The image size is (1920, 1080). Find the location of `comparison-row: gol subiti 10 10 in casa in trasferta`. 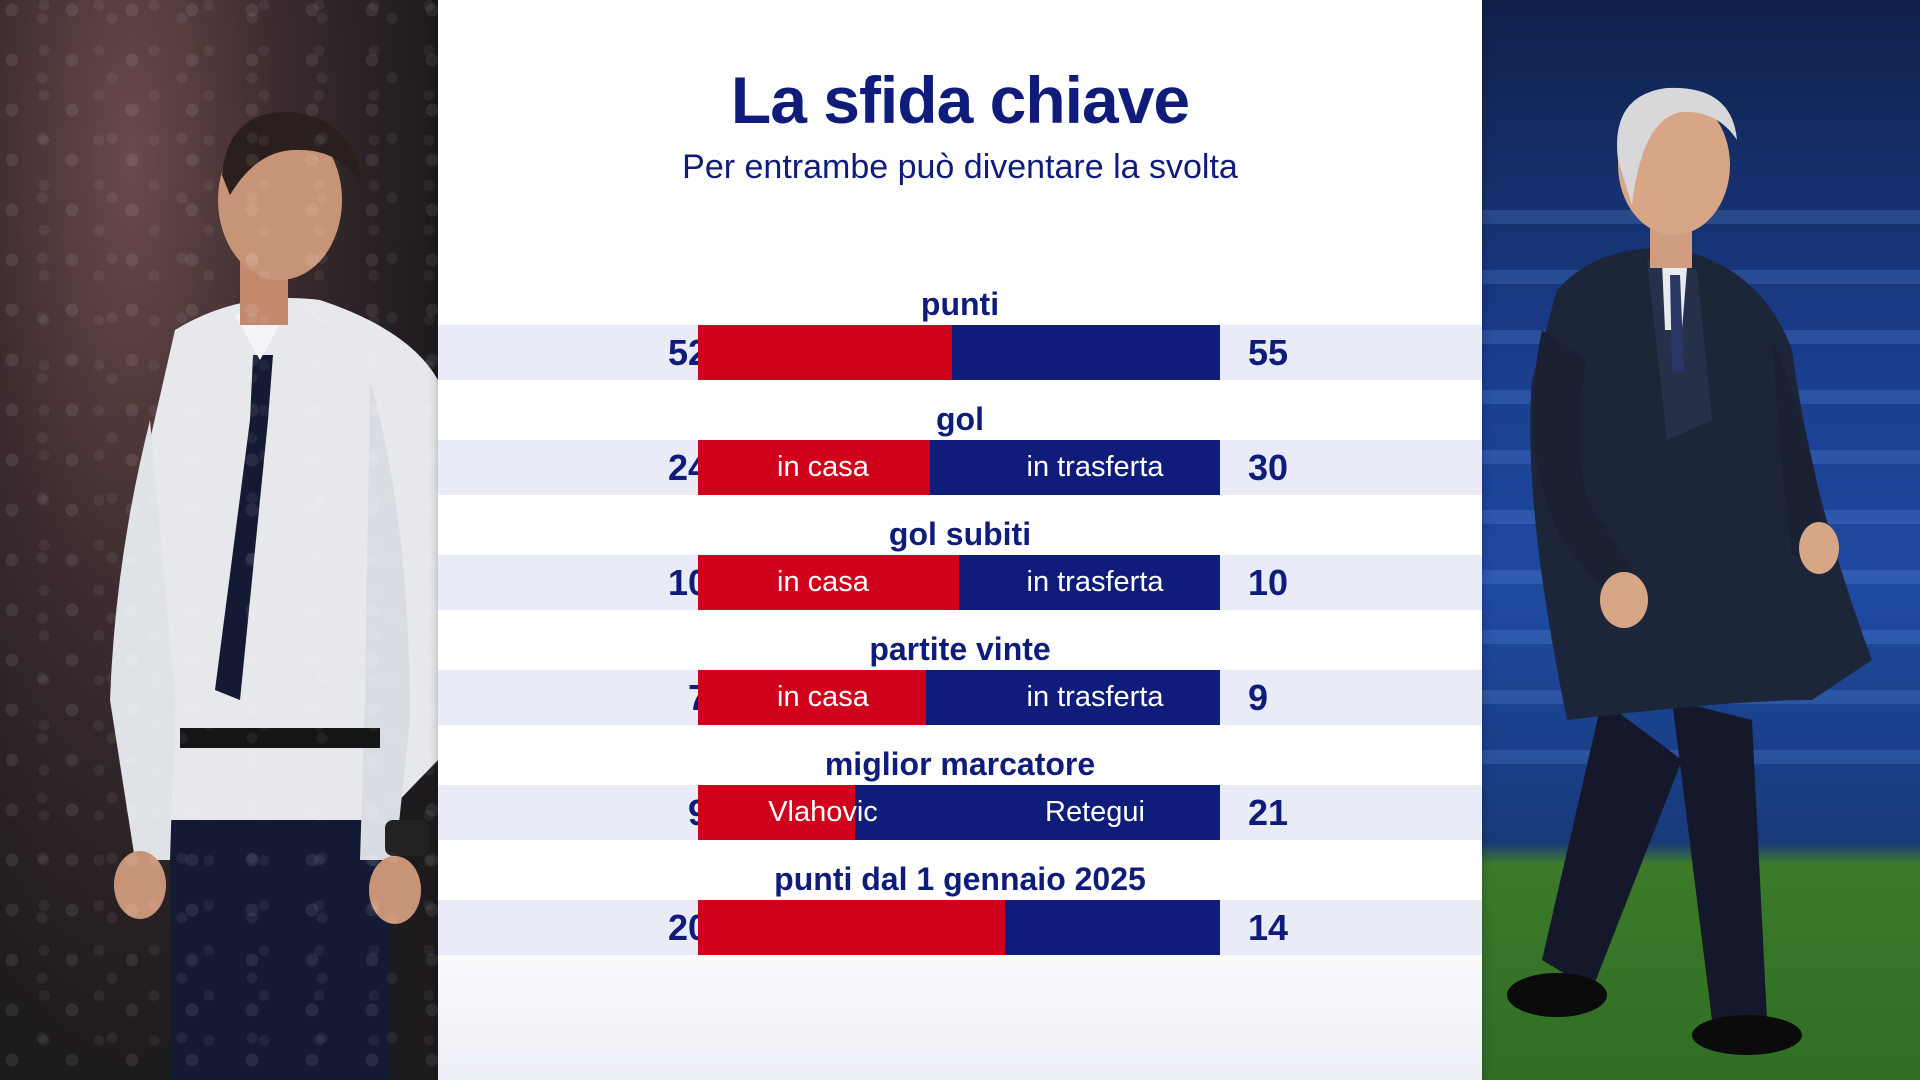

comparison-row: gol subiti 10 10 in casa in trasferta is located at coordinates (960, 570).